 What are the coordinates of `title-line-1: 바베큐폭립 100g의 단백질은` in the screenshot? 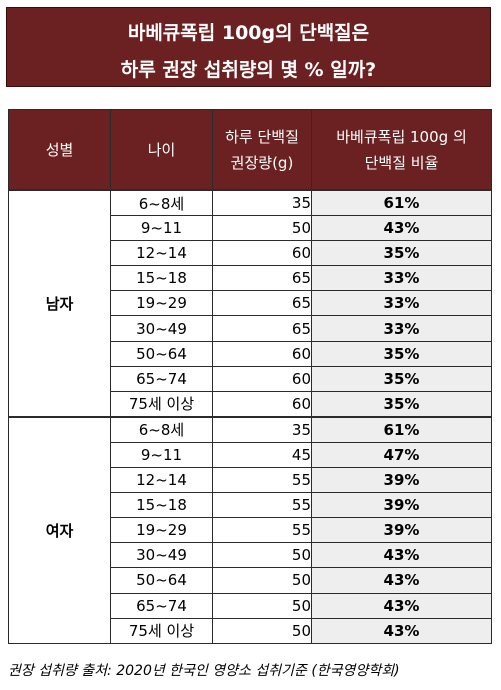 It's located at (248, 33).